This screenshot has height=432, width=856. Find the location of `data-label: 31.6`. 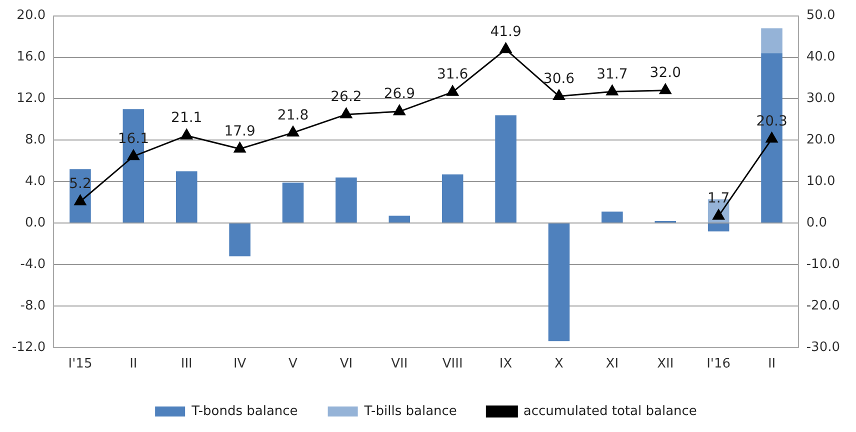

data-label: 31.6 is located at coordinates (452, 74).